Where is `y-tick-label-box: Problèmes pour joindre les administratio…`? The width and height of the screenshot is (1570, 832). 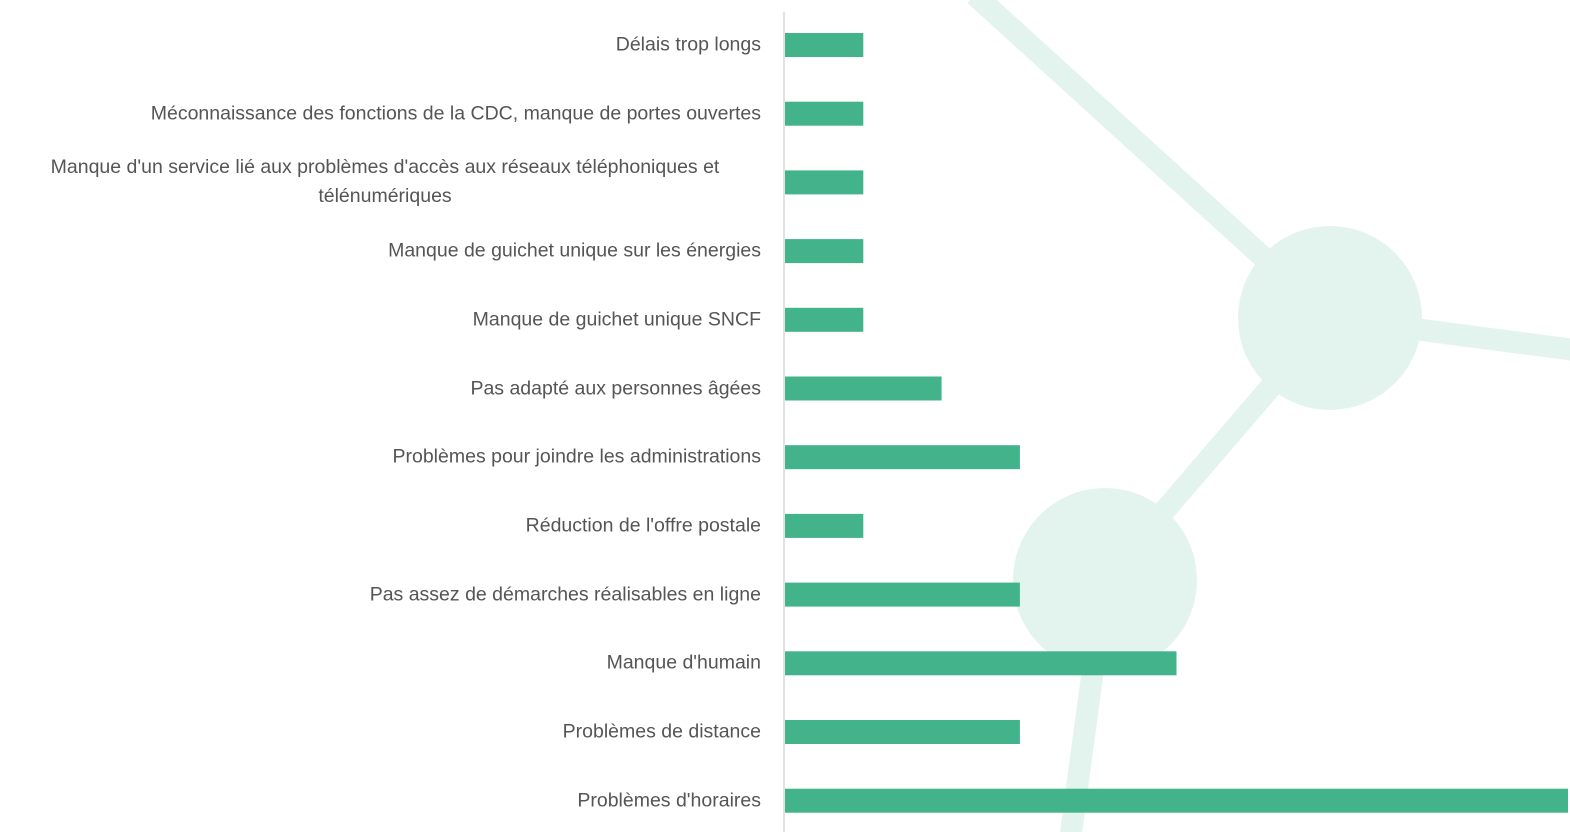 y-tick-label-box: Problèmes pour joindre les administratio… is located at coordinates (385, 457).